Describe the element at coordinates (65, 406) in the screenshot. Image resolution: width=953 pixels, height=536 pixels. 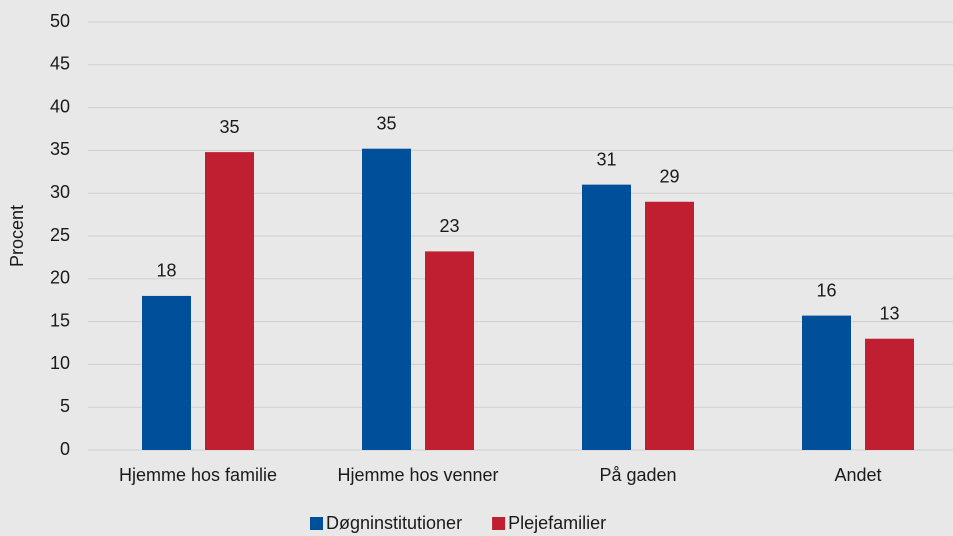
I see `y-tick-label: 5` at that location.